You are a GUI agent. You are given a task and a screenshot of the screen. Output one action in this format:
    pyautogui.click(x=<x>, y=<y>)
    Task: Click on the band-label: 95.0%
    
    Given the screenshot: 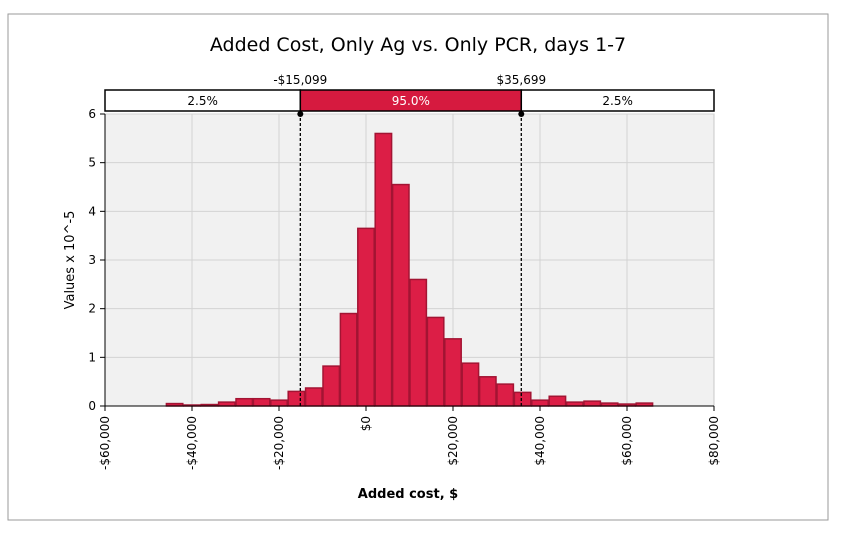 What is the action you would take?
    pyautogui.click(x=411, y=101)
    